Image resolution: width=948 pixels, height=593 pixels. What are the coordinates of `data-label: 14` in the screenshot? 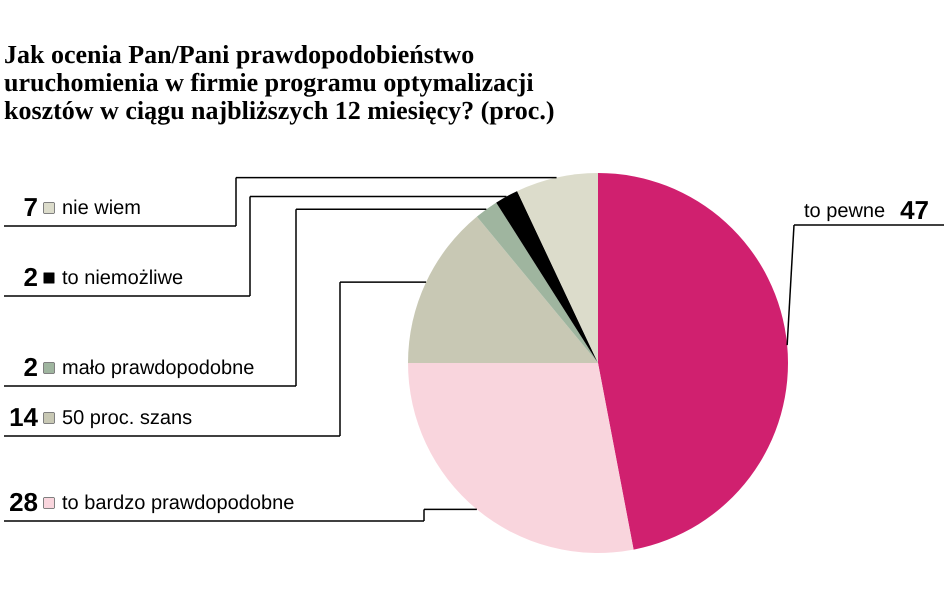 It's located at (24, 417).